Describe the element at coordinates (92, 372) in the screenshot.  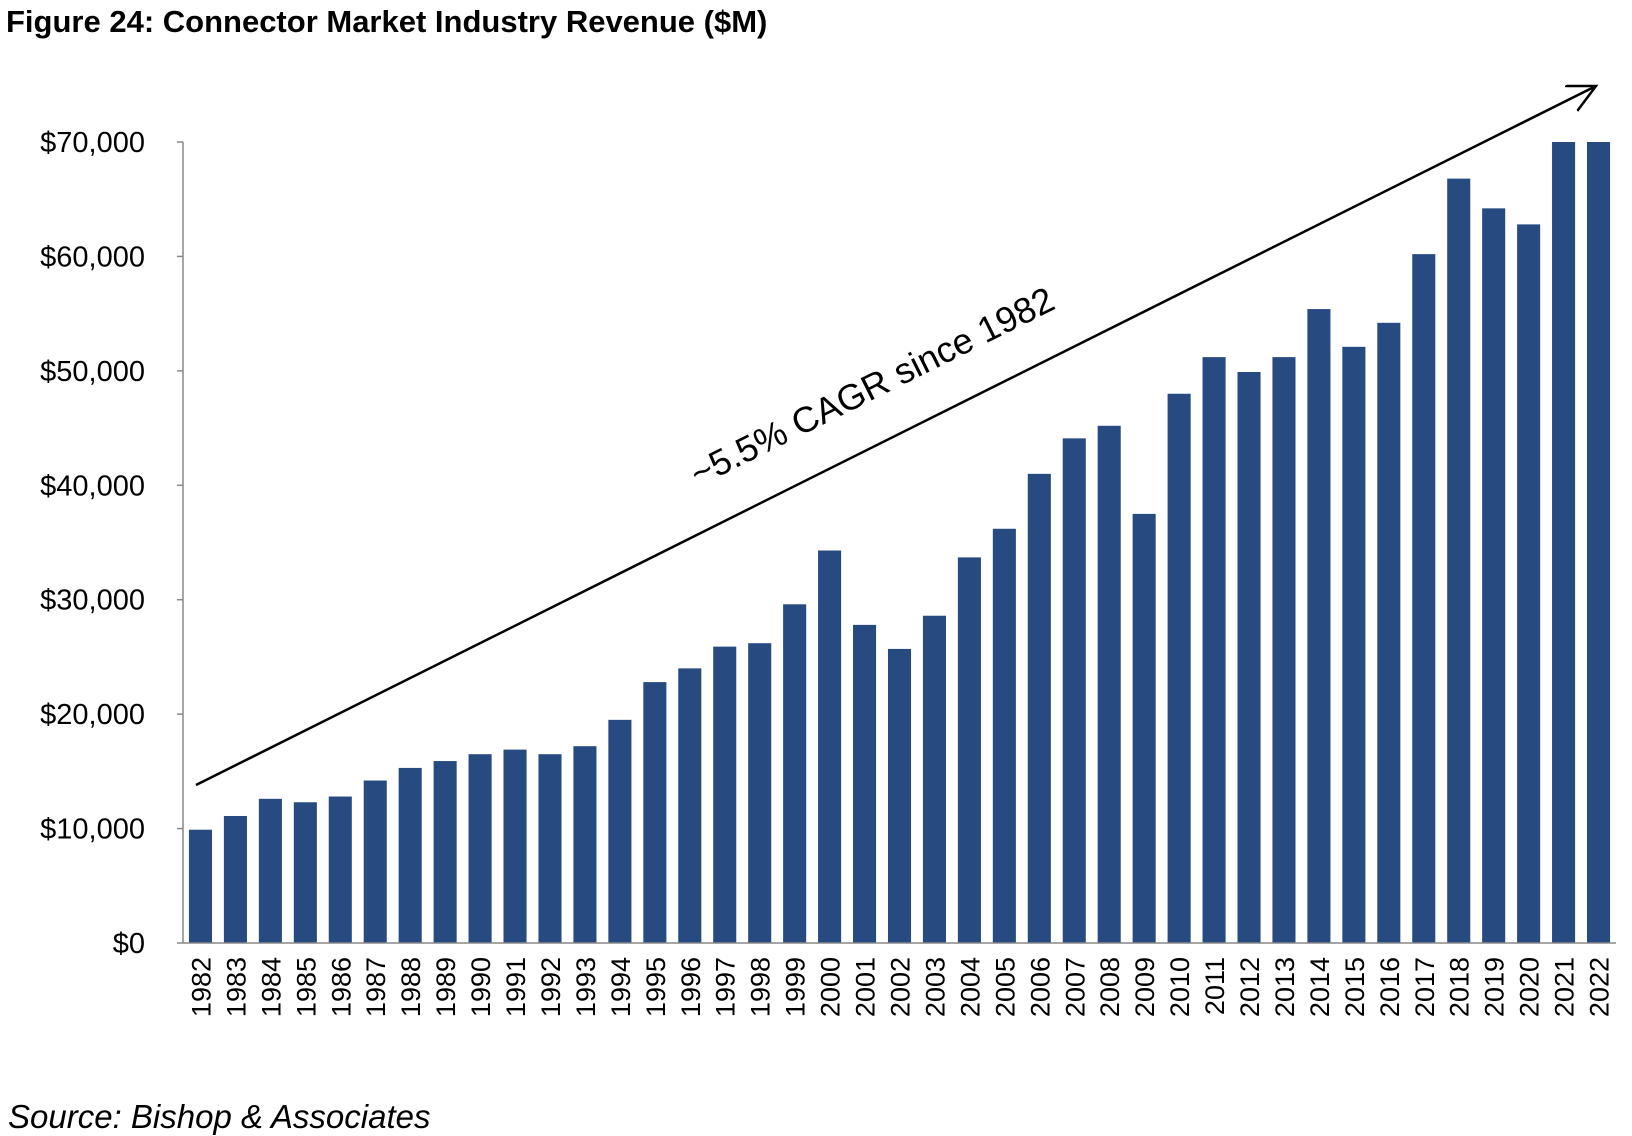
I see `y-tick-label: $50,000` at that location.